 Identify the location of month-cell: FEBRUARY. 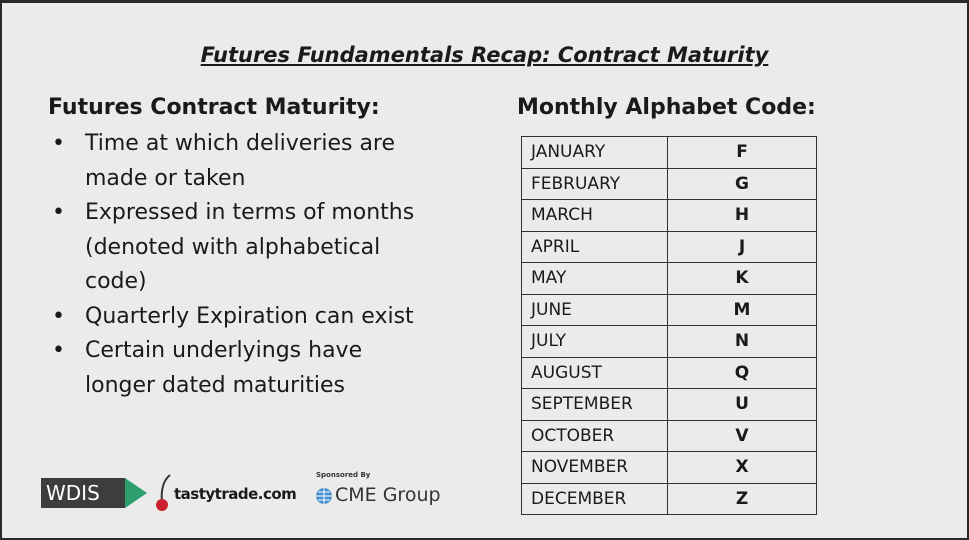
(594, 183).